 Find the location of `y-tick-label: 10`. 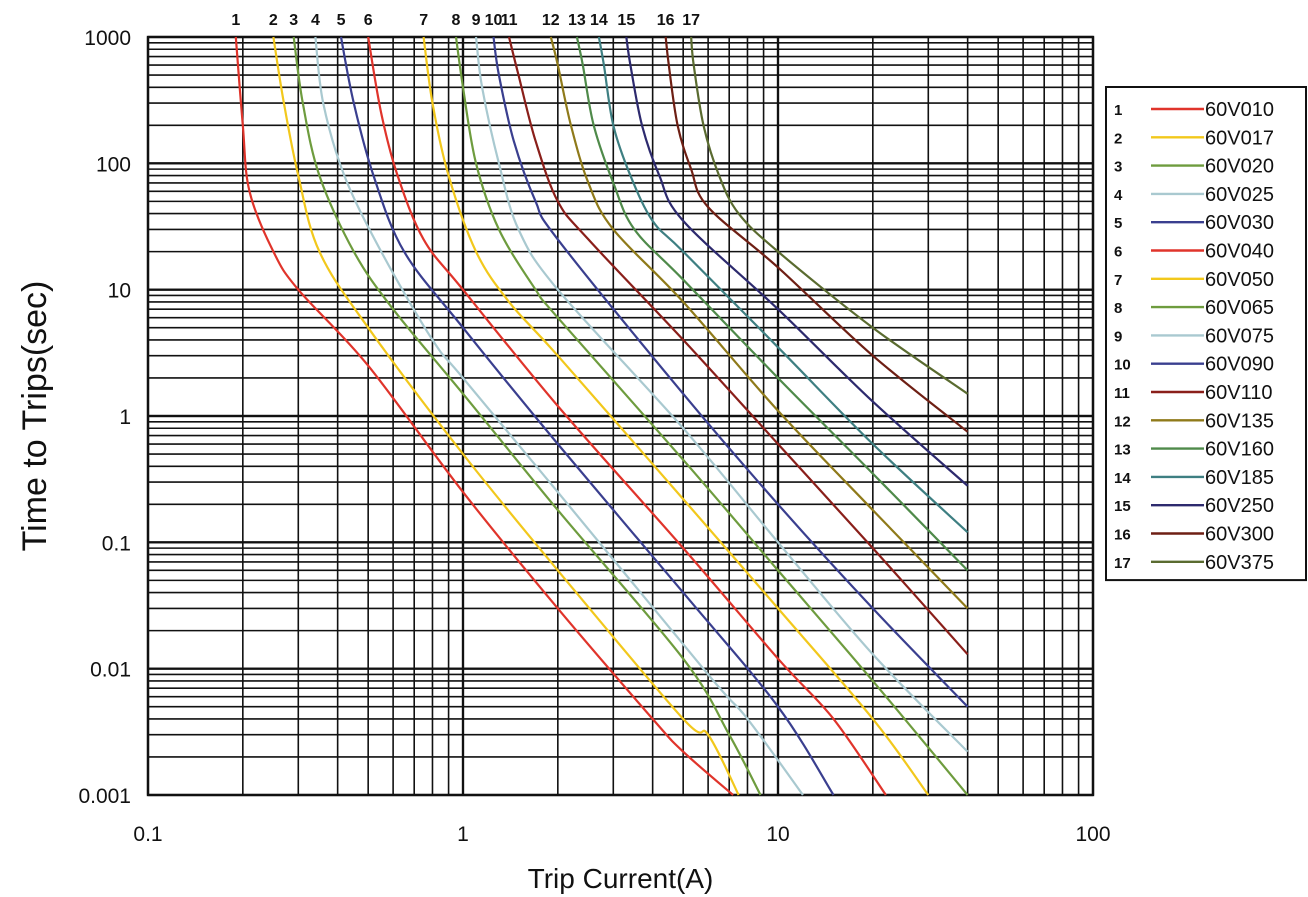

y-tick-label: 10 is located at coordinates (119, 291).